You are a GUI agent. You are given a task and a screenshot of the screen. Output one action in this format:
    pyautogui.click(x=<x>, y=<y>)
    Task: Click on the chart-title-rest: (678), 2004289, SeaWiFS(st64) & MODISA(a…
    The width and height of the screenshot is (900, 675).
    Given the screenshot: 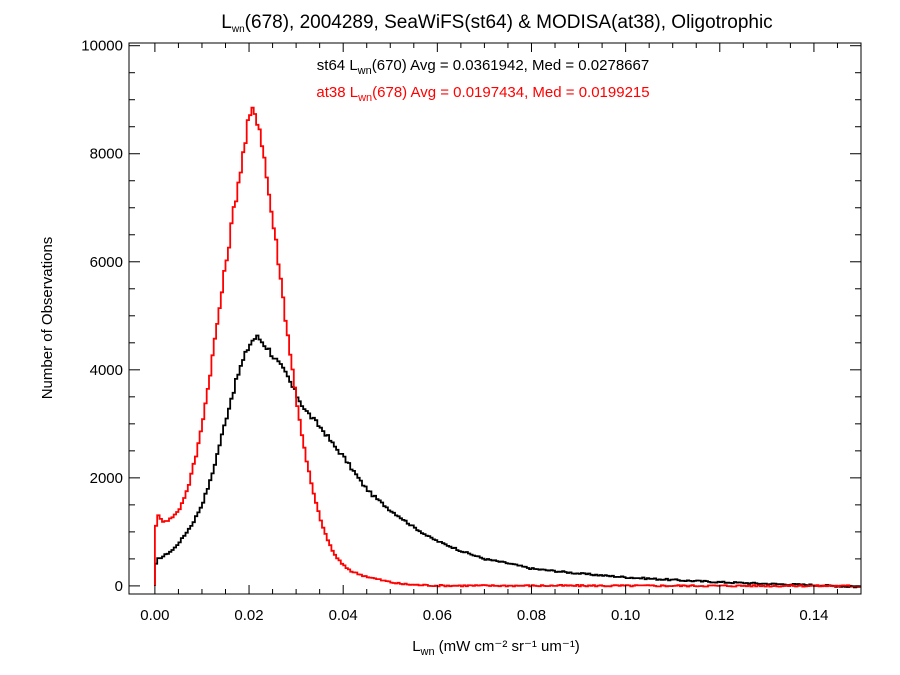 What is the action you would take?
    pyautogui.click(x=509, y=22)
    